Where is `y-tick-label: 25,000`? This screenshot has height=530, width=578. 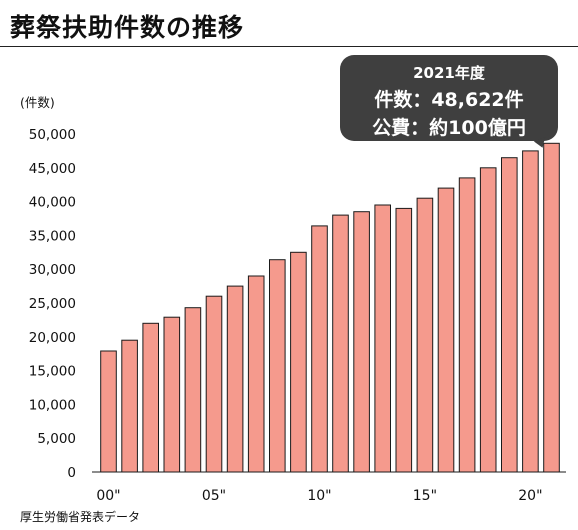 y-tick-label: 25,000 is located at coordinates (52, 304).